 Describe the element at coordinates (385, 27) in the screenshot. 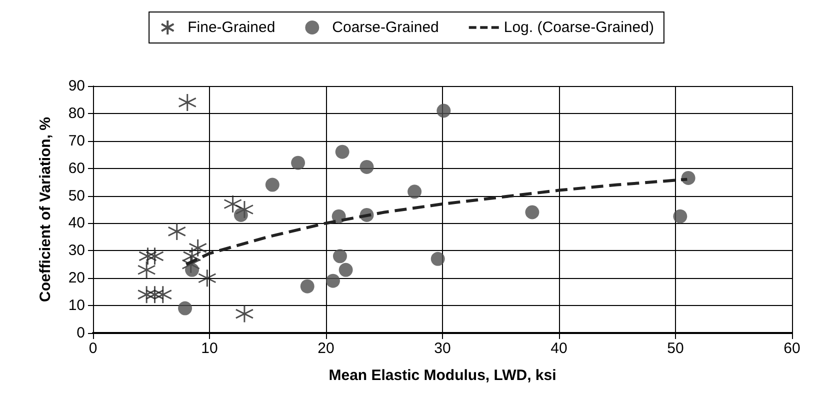

I see `legend-label: Coarse-Grained` at that location.